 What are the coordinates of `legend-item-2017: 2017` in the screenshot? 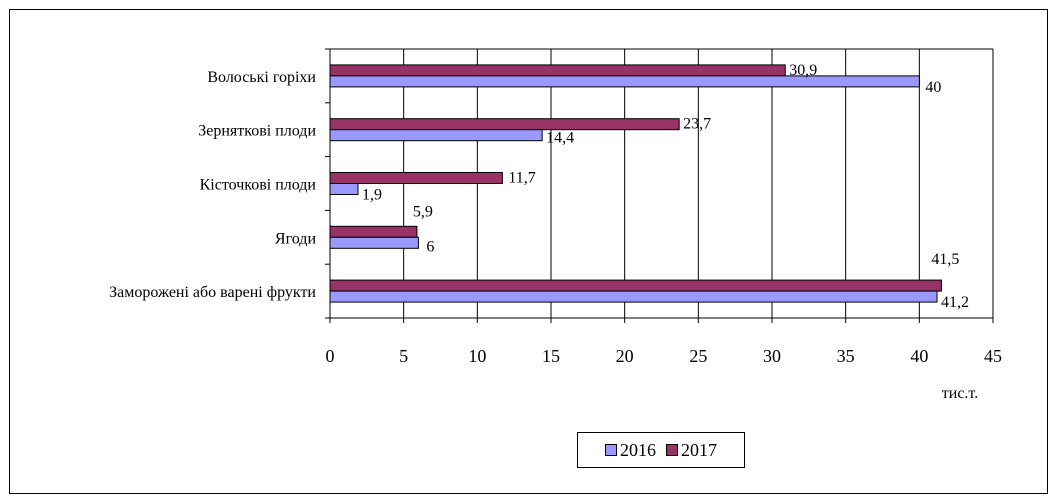 It's located at (691, 450).